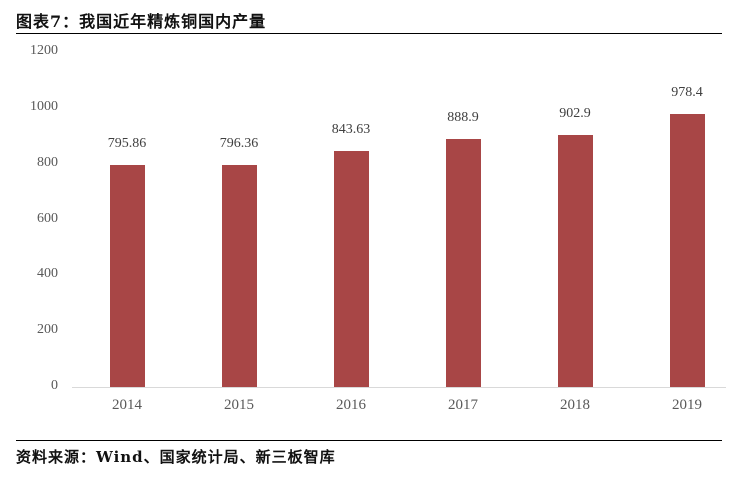 The width and height of the screenshot is (750, 479). What do you see at coordinates (127, 275) in the screenshot?
I see `bar-2014` at bounding box center [127, 275].